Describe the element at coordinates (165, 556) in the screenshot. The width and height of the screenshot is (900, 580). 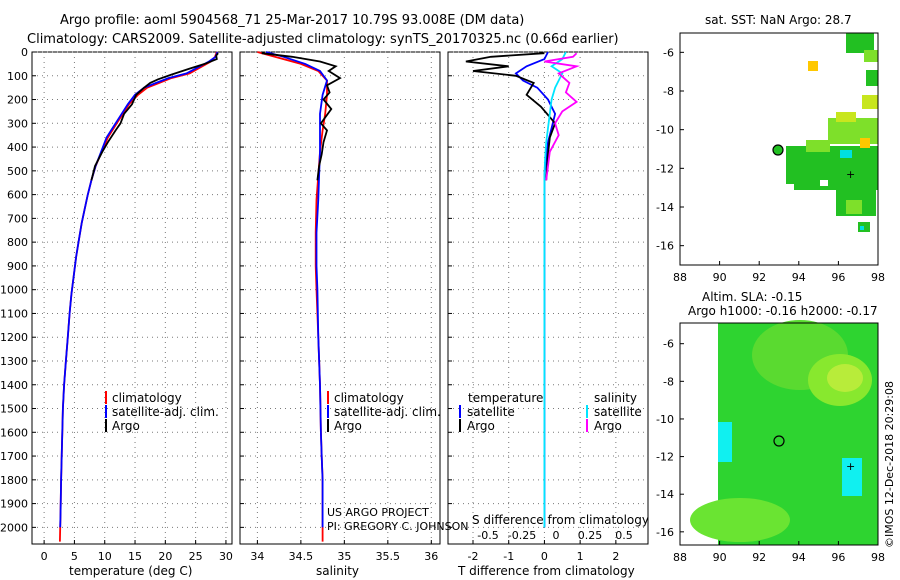
I see `x-tick-label: 20` at that location.